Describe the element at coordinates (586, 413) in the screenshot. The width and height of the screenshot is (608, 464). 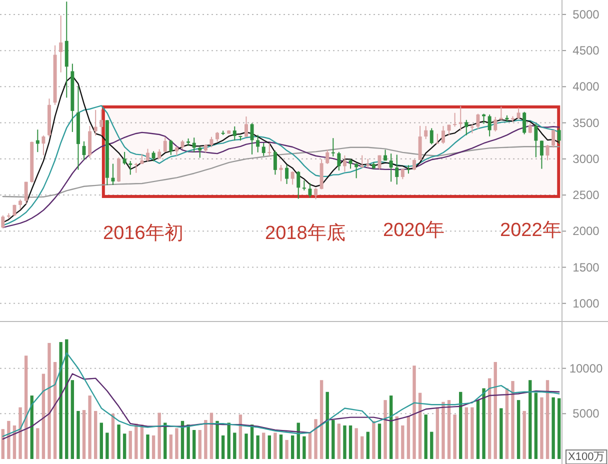
I see `y-tick-label: 5000` at that location.